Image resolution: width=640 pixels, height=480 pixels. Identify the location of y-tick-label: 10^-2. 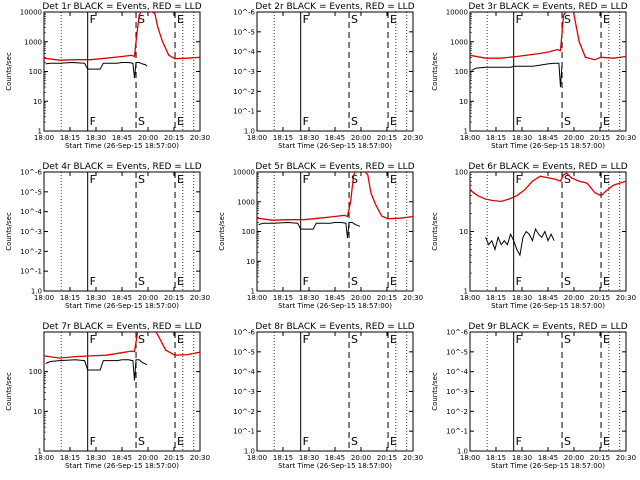
(244, 92).